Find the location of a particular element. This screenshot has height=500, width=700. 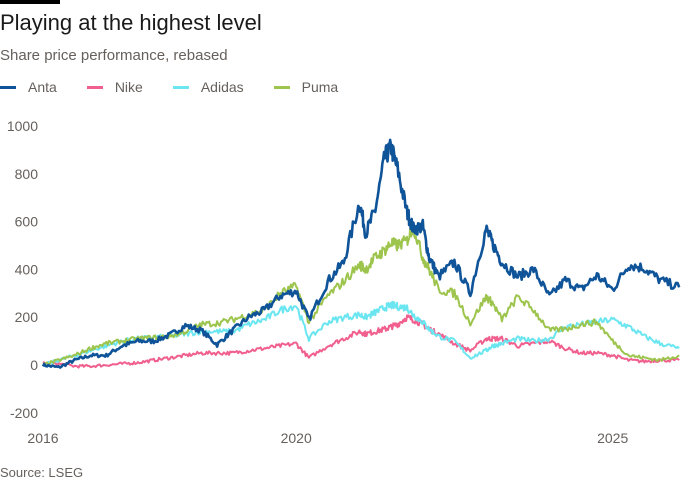

series-line-nike is located at coordinates (361, 341).